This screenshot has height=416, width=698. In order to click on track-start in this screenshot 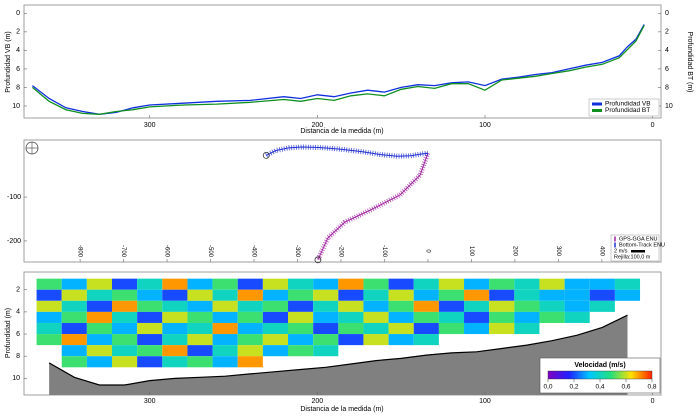, I will do `click(266, 155)`.